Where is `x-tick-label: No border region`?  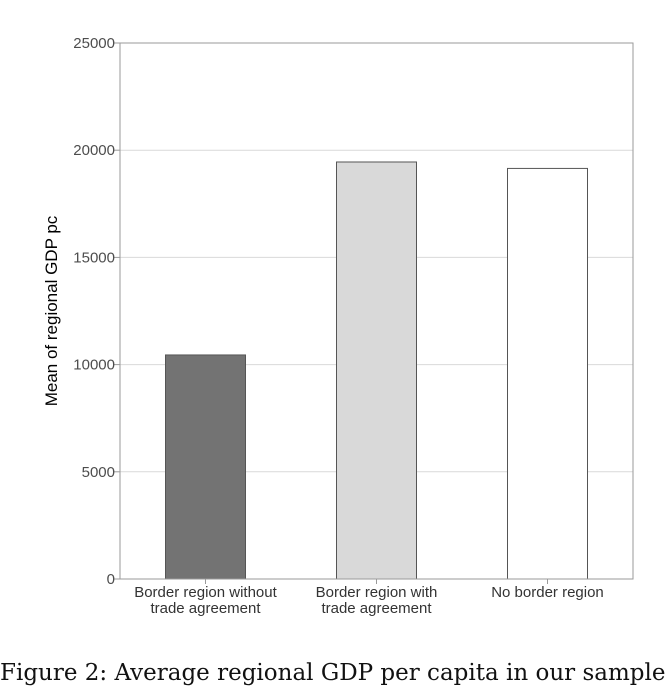
x-tick-label: No border region is located at coordinates (547, 592).